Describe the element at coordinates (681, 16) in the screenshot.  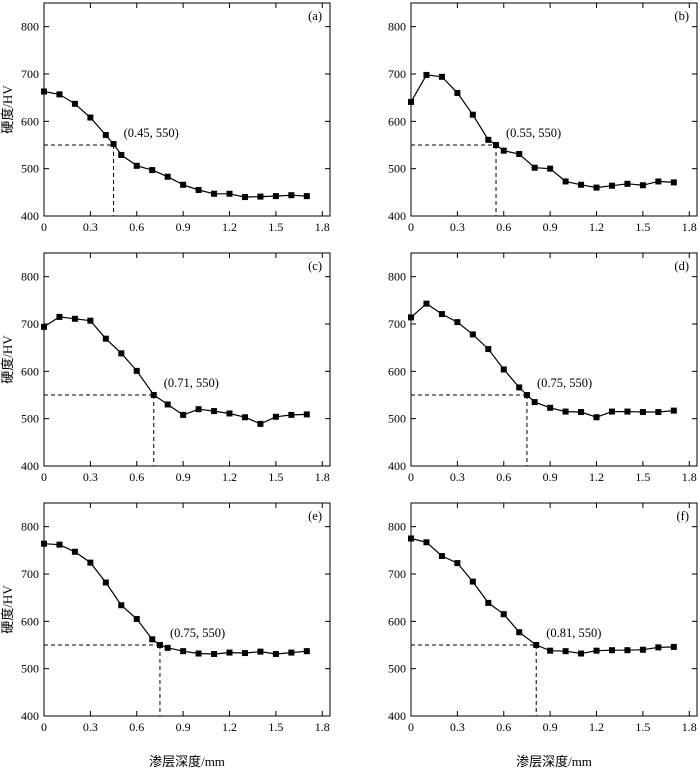
I see `panel-label: (b)` at that location.